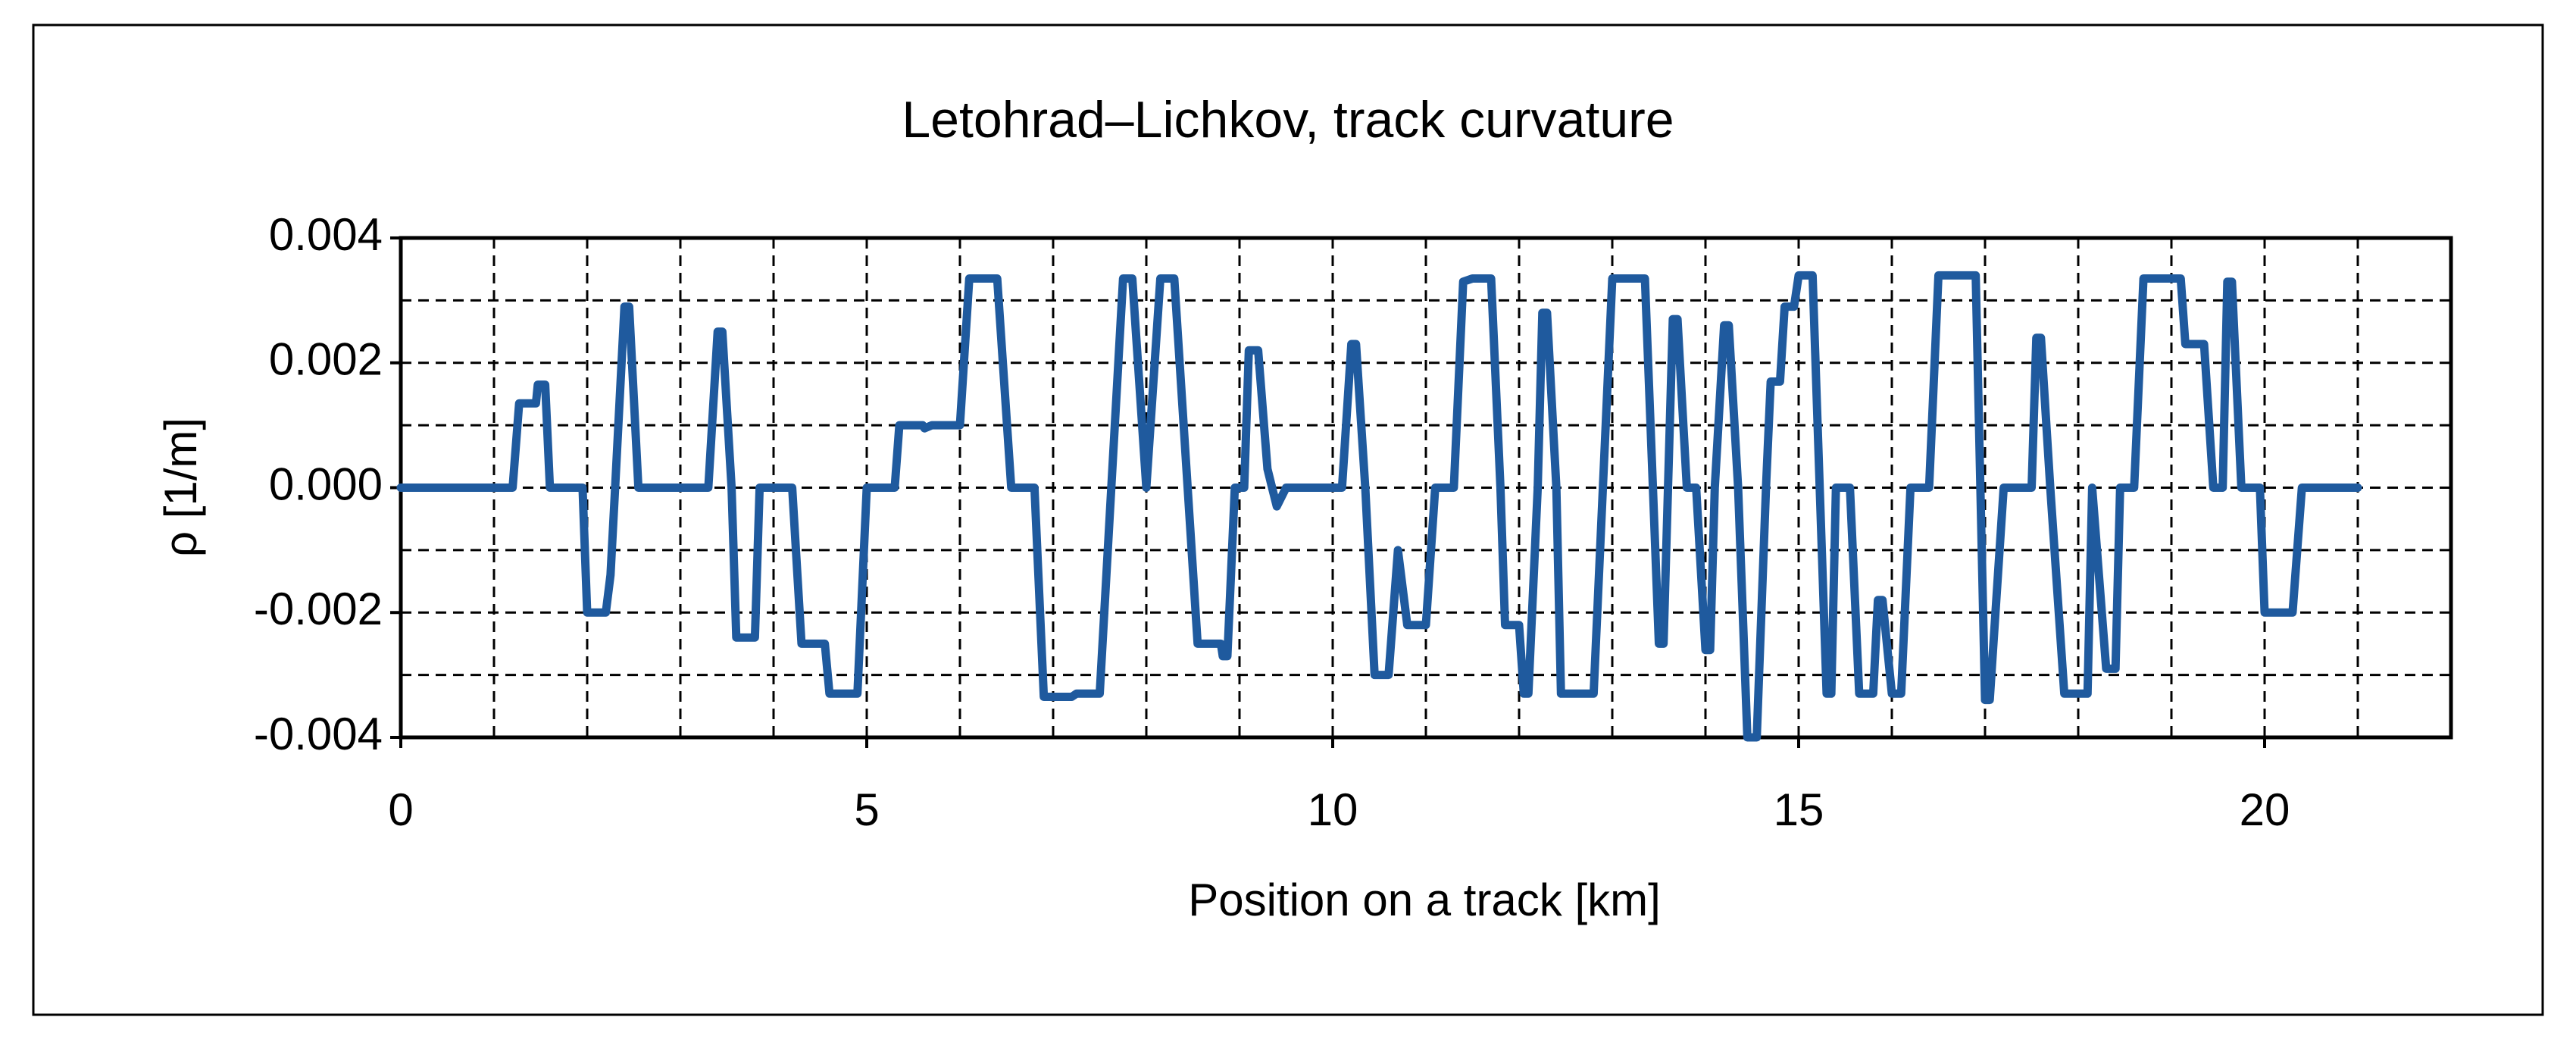 This screenshot has height=1039, width=2576. Describe the element at coordinates (1288, 120) in the screenshot. I see `chart-title: Letohrad–Lichkov, track curvature` at that location.